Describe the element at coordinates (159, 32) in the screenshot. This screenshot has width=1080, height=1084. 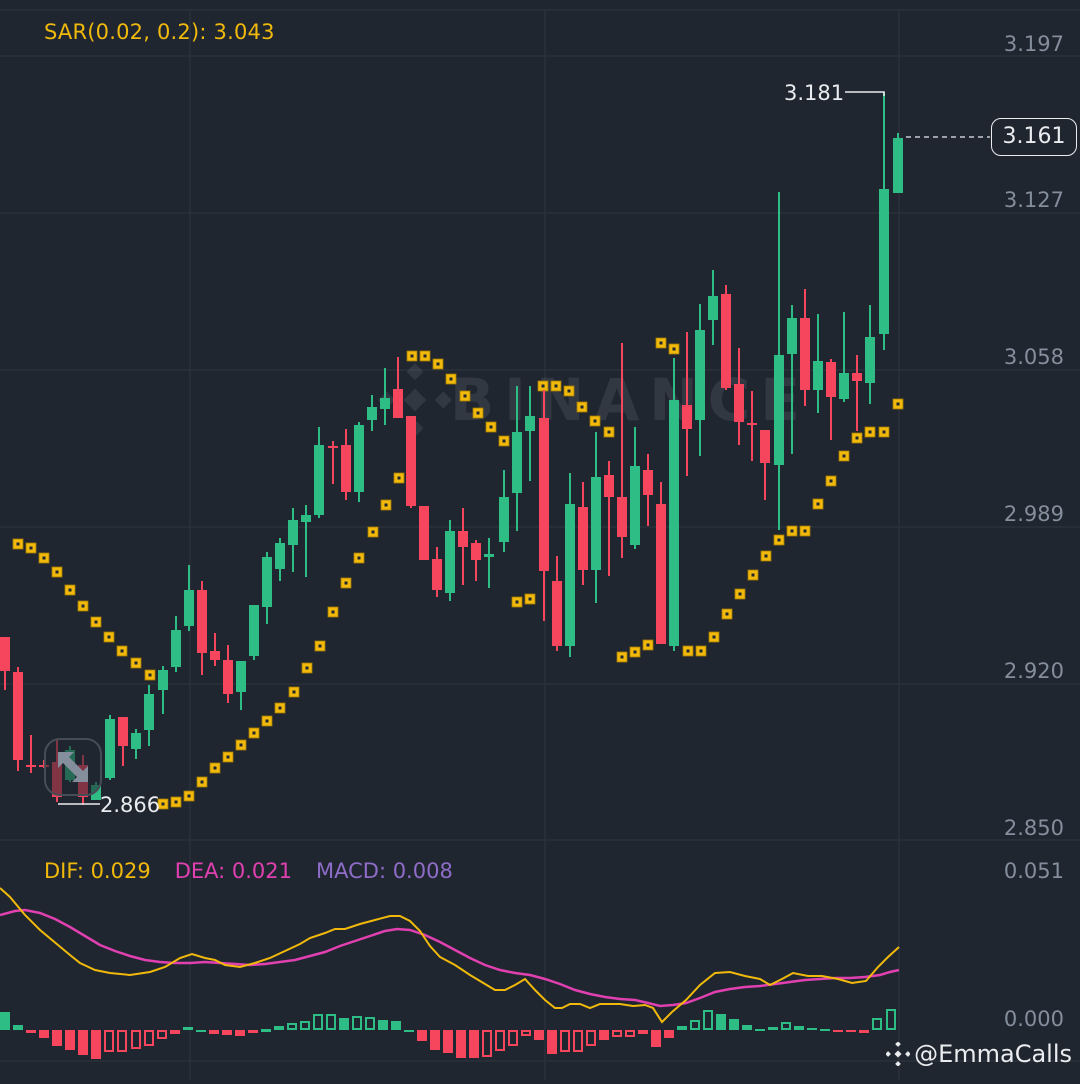
I see `sar-indicator-label: SAR(0.02, 0.2): 3.043` at that location.